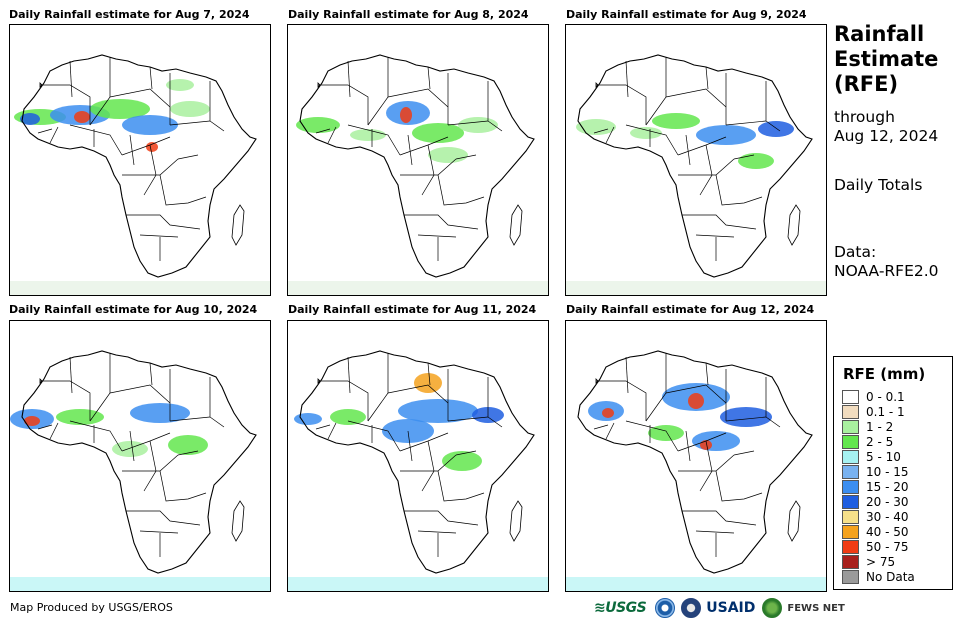 The width and height of the screenshot is (970, 624). Describe the element at coordinates (690, 309) in the screenshot. I see `panel-title: Daily Rainfall estimate for Aug 12, 2024` at that location.